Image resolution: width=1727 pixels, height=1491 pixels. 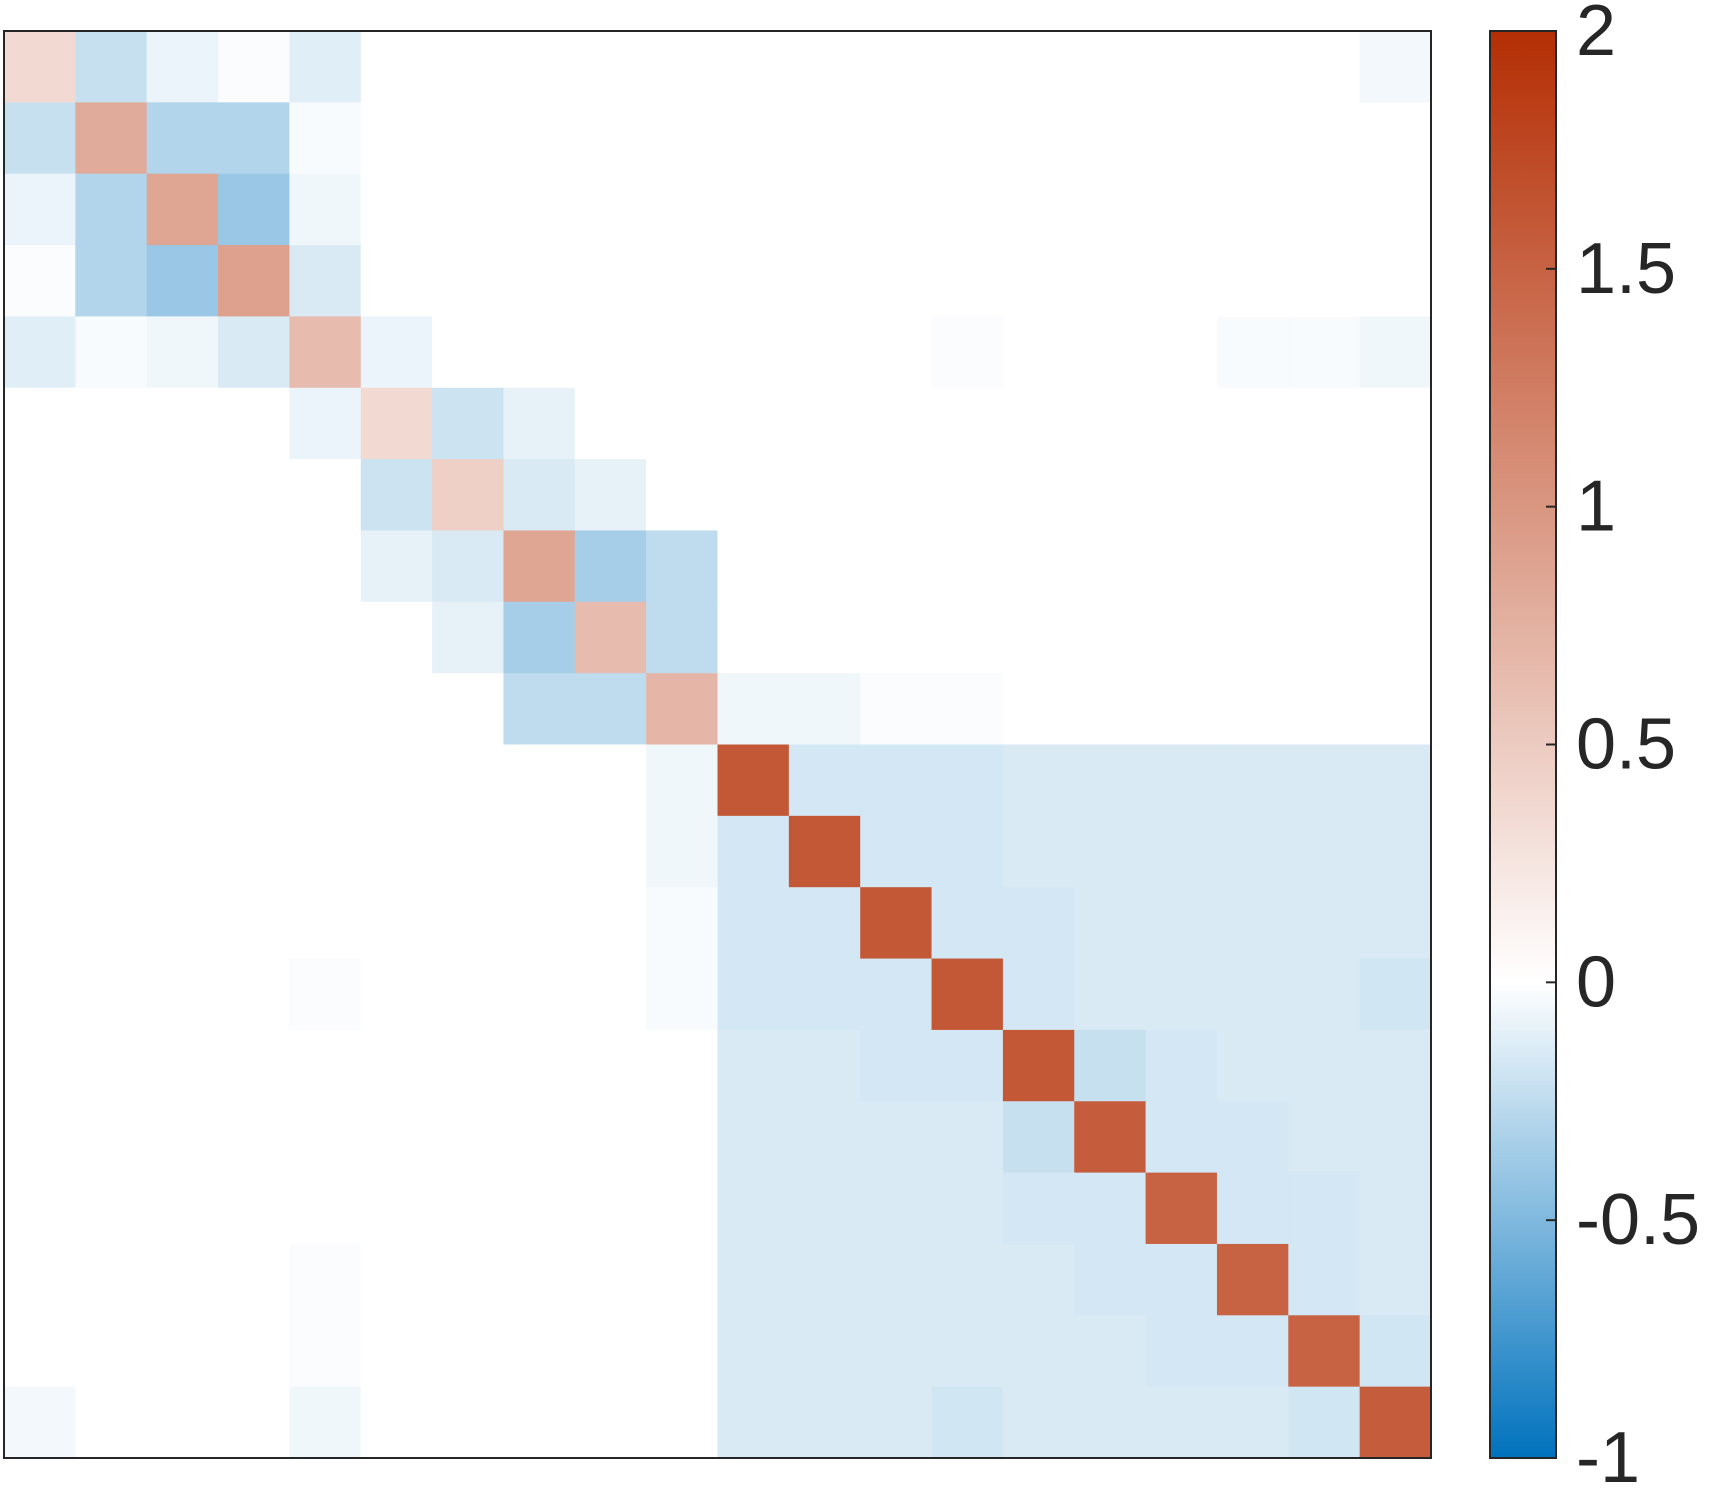 I want to click on colorbar-ticks: 2 1.5 1 0.5 0 -0.5 -1, so click(x=1623, y=745).